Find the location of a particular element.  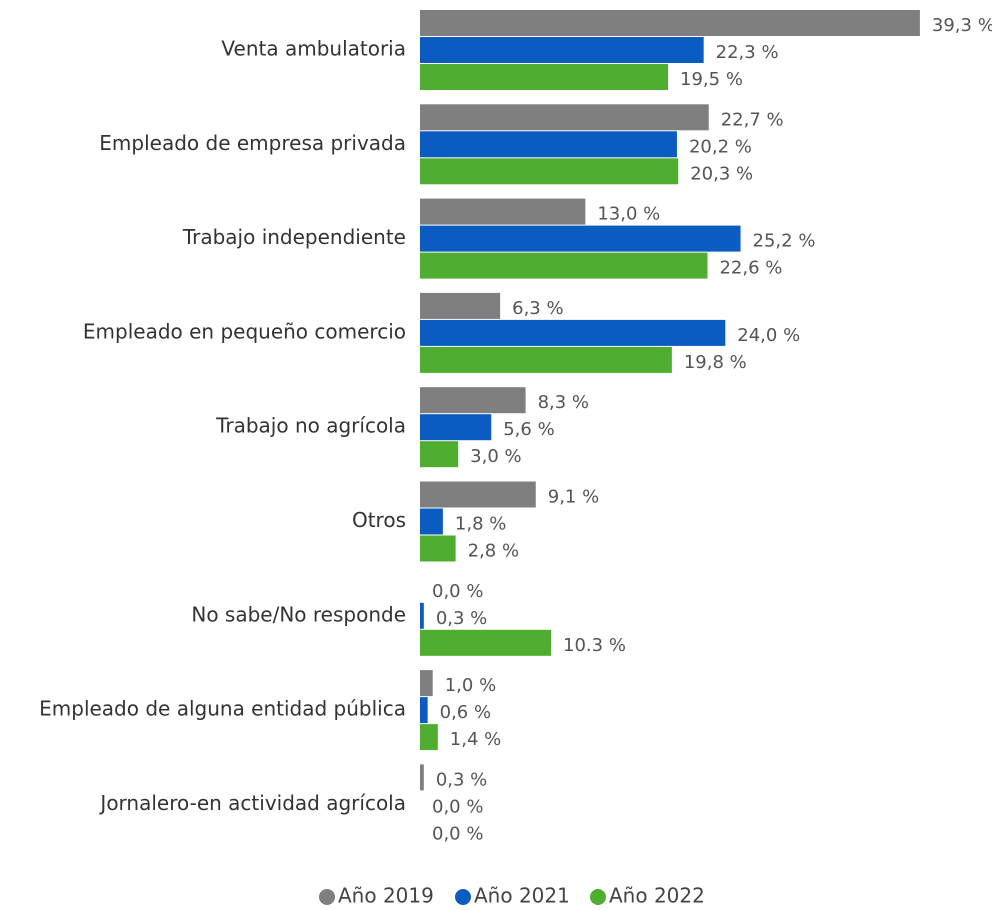

category-label: Otros is located at coordinates (379, 520).